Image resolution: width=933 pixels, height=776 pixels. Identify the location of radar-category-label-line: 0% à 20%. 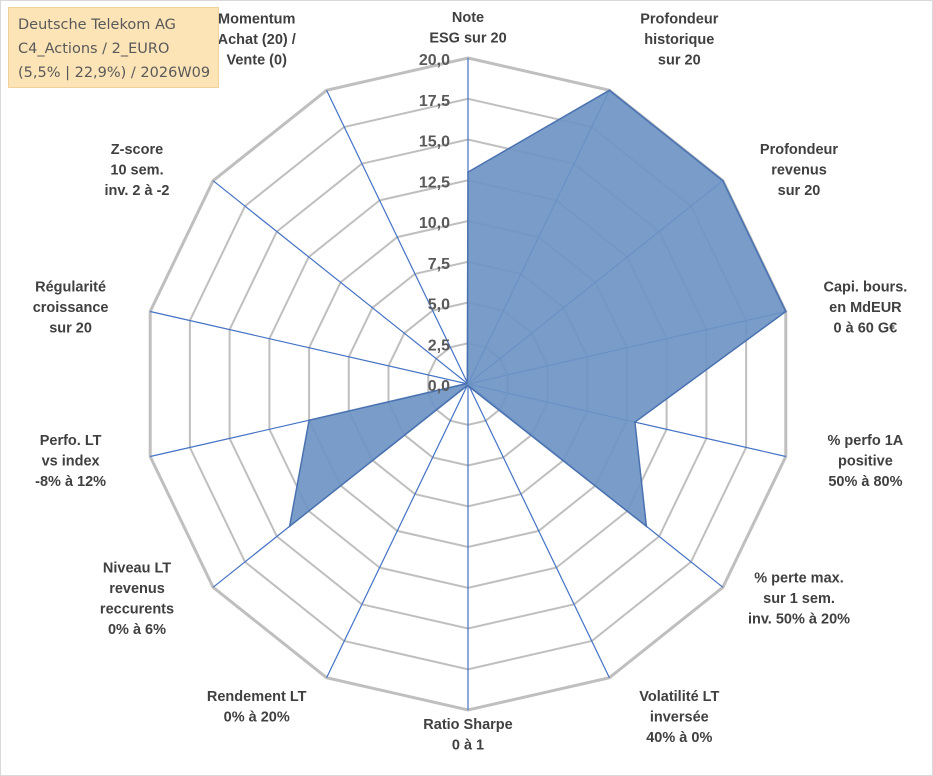
(257, 717).